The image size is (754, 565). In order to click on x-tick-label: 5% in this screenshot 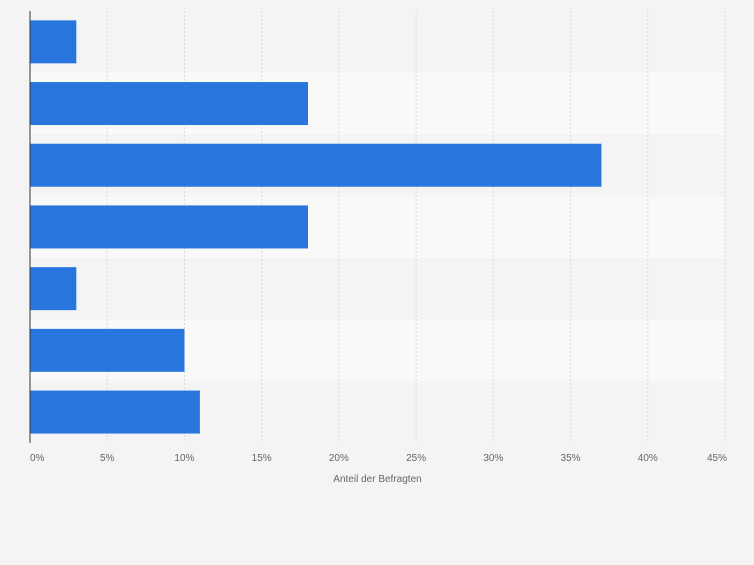, I will do `click(107, 458)`.